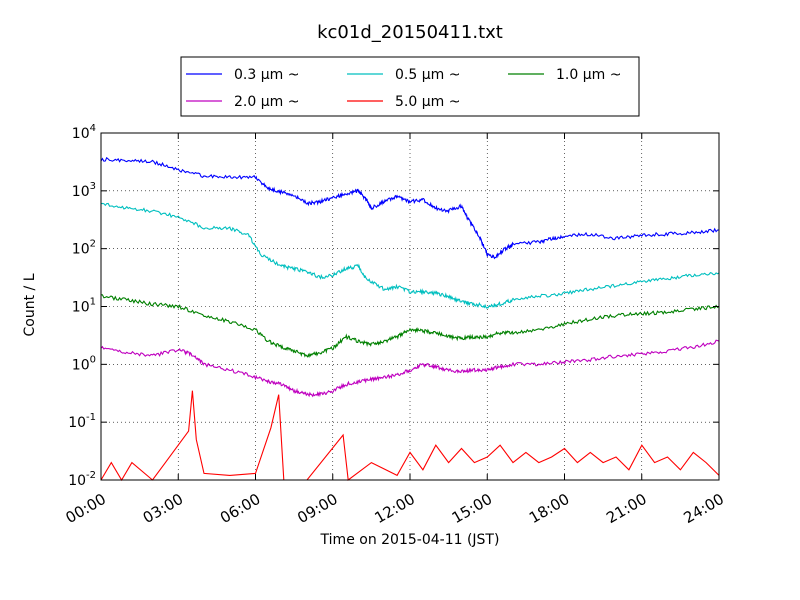 Image resolution: width=800 pixels, height=600 pixels. What do you see at coordinates (84, 132) in the screenshot?
I see `y-tick-label: 10⁴` at bounding box center [84, 132].